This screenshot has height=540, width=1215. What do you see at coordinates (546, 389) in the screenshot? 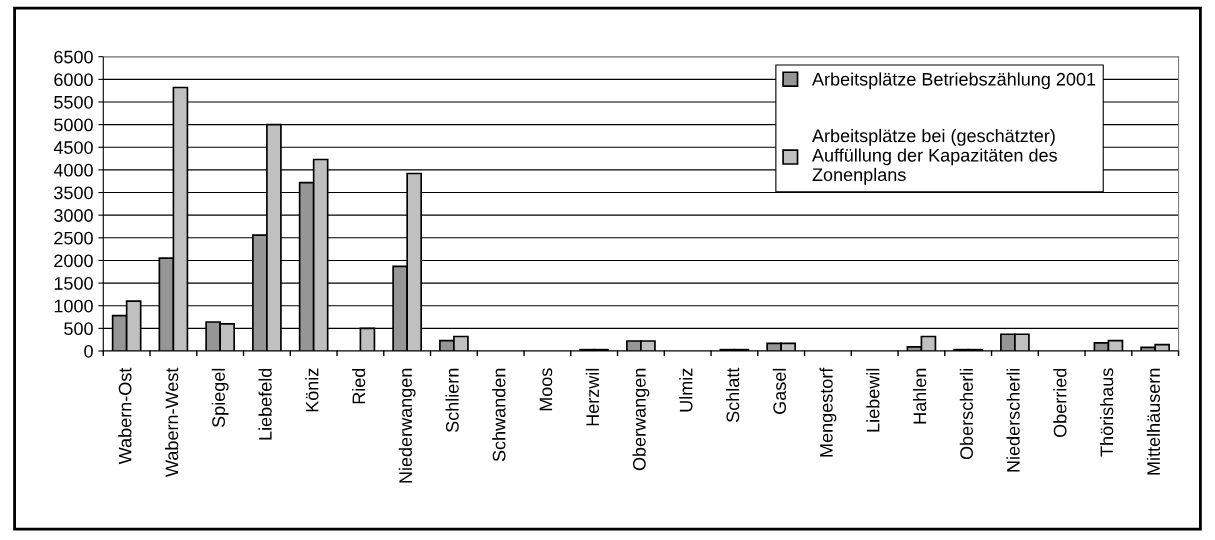
I see `x-tick-label: Moos` at bounding box center [546, 389].